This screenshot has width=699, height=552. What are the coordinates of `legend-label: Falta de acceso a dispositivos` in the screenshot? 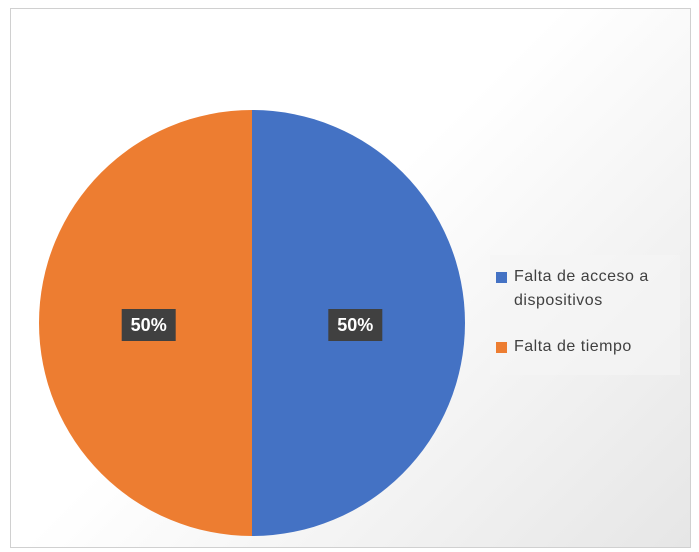 It's located at (581, 288).